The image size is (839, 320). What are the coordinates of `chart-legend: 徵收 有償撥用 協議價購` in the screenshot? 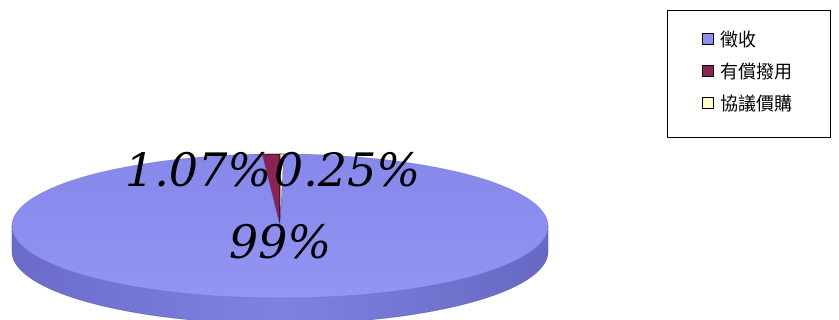 It's located at (749, 74).